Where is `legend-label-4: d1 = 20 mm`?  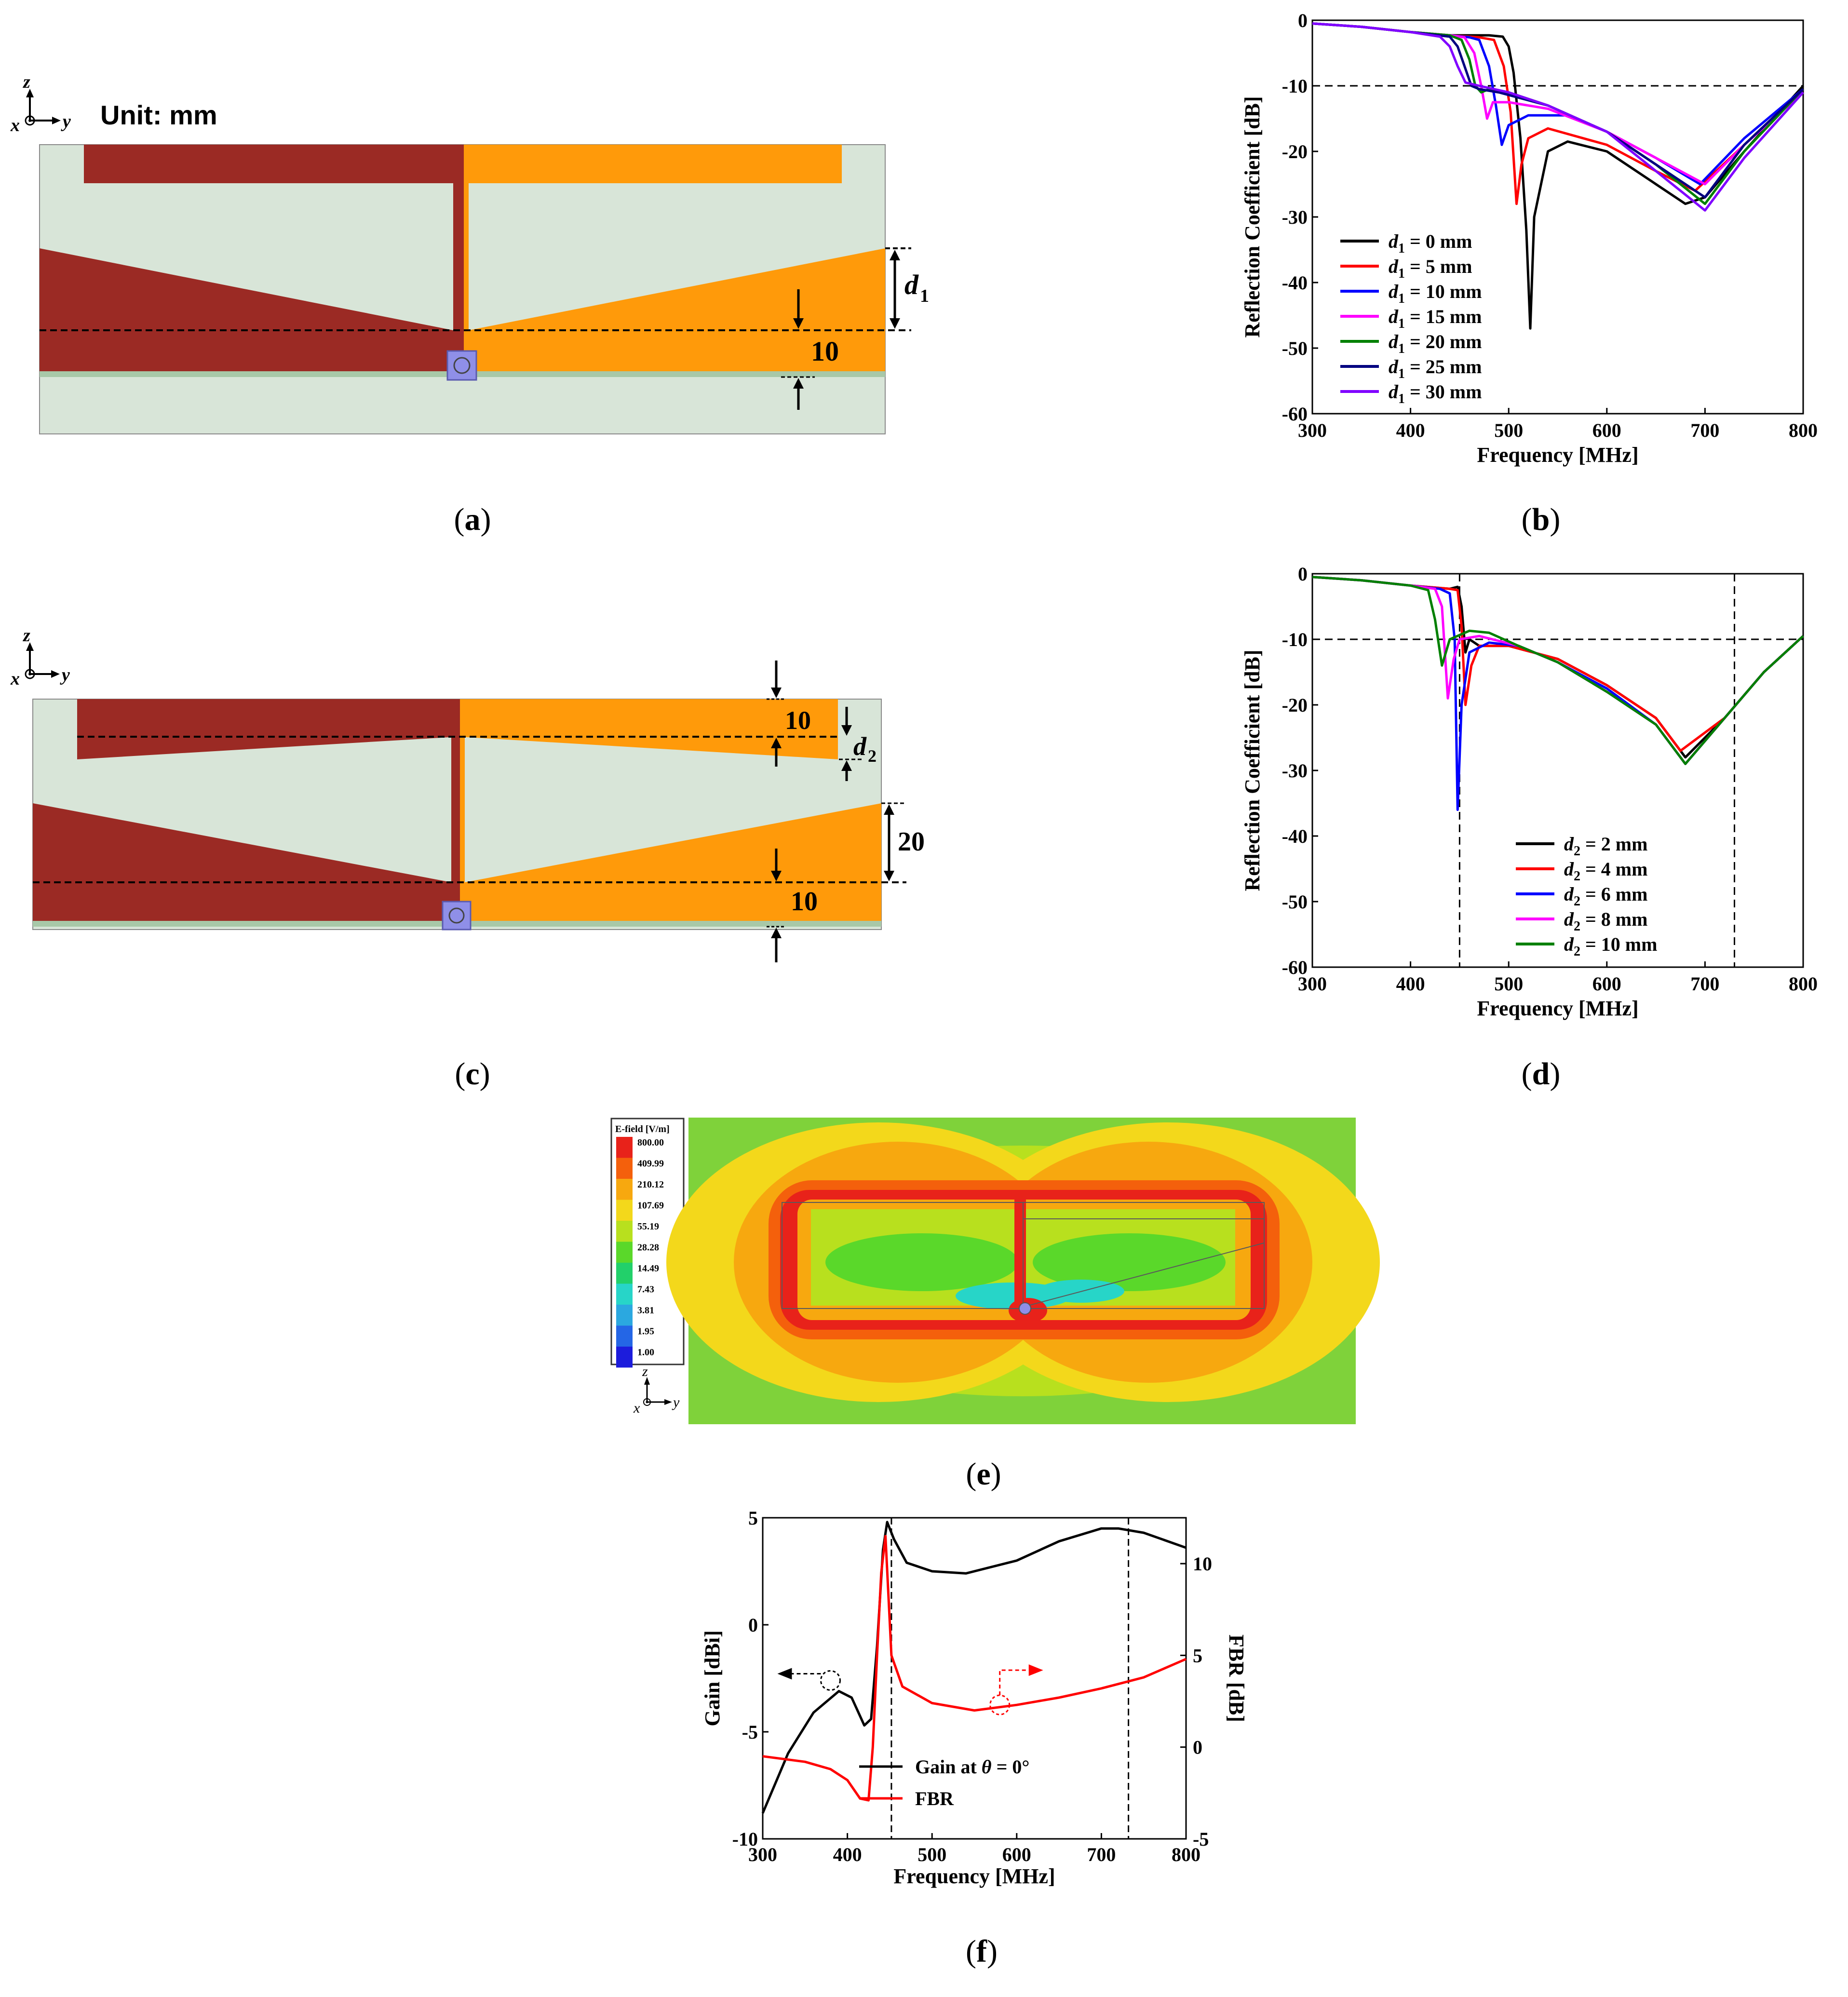 legend-label-4: d1 = 20 mm is located at coordinates (1436, 343).